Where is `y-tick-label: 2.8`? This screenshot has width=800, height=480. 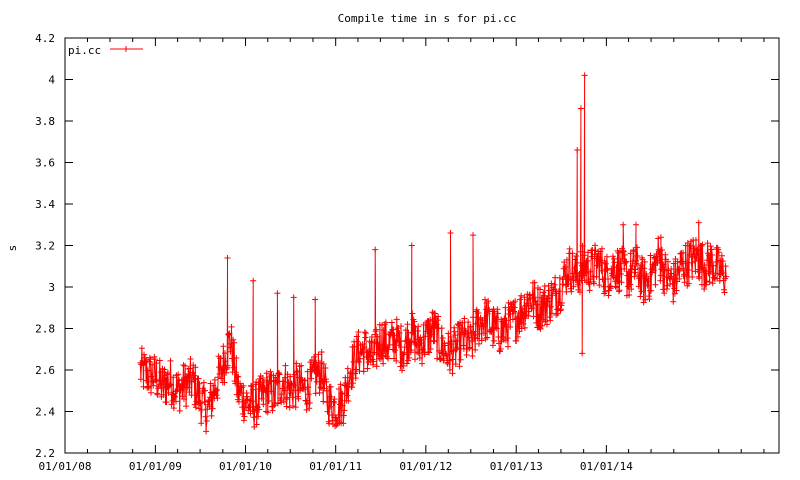
y-tick-label: 2.8 is located at coordinates (45, 329).